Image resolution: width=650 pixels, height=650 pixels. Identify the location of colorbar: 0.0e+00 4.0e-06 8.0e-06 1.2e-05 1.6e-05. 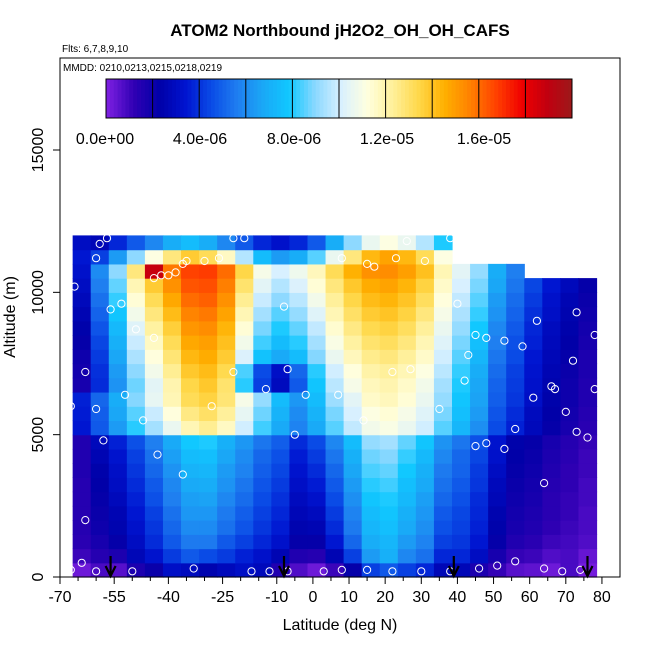
(324, 113).